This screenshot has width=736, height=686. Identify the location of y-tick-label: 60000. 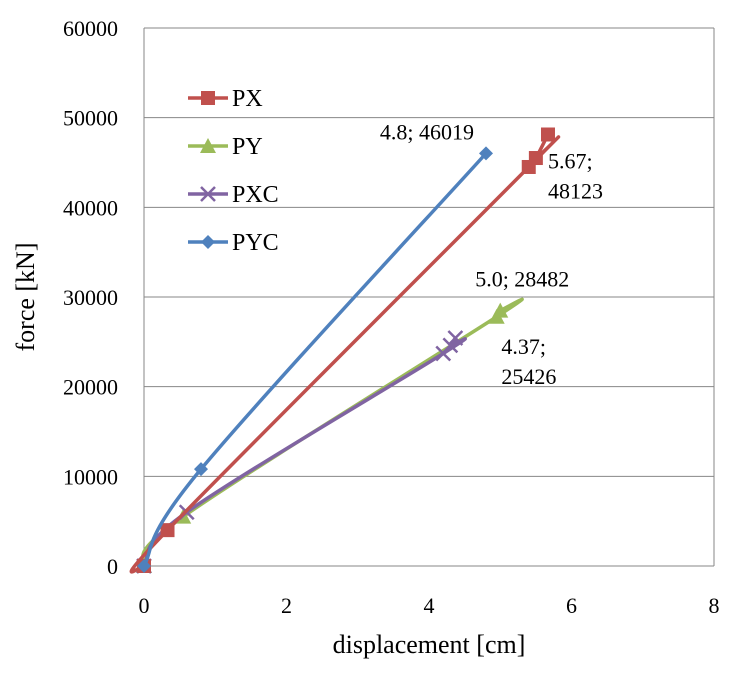
(90, 28).